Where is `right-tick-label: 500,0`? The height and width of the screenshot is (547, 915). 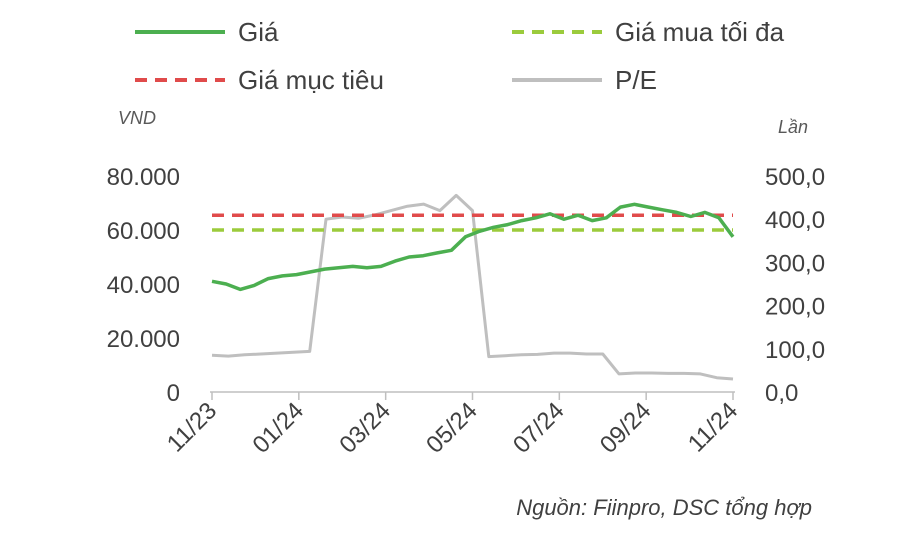
right-tick-label: 500,0 is located at coordinates (795, 177).